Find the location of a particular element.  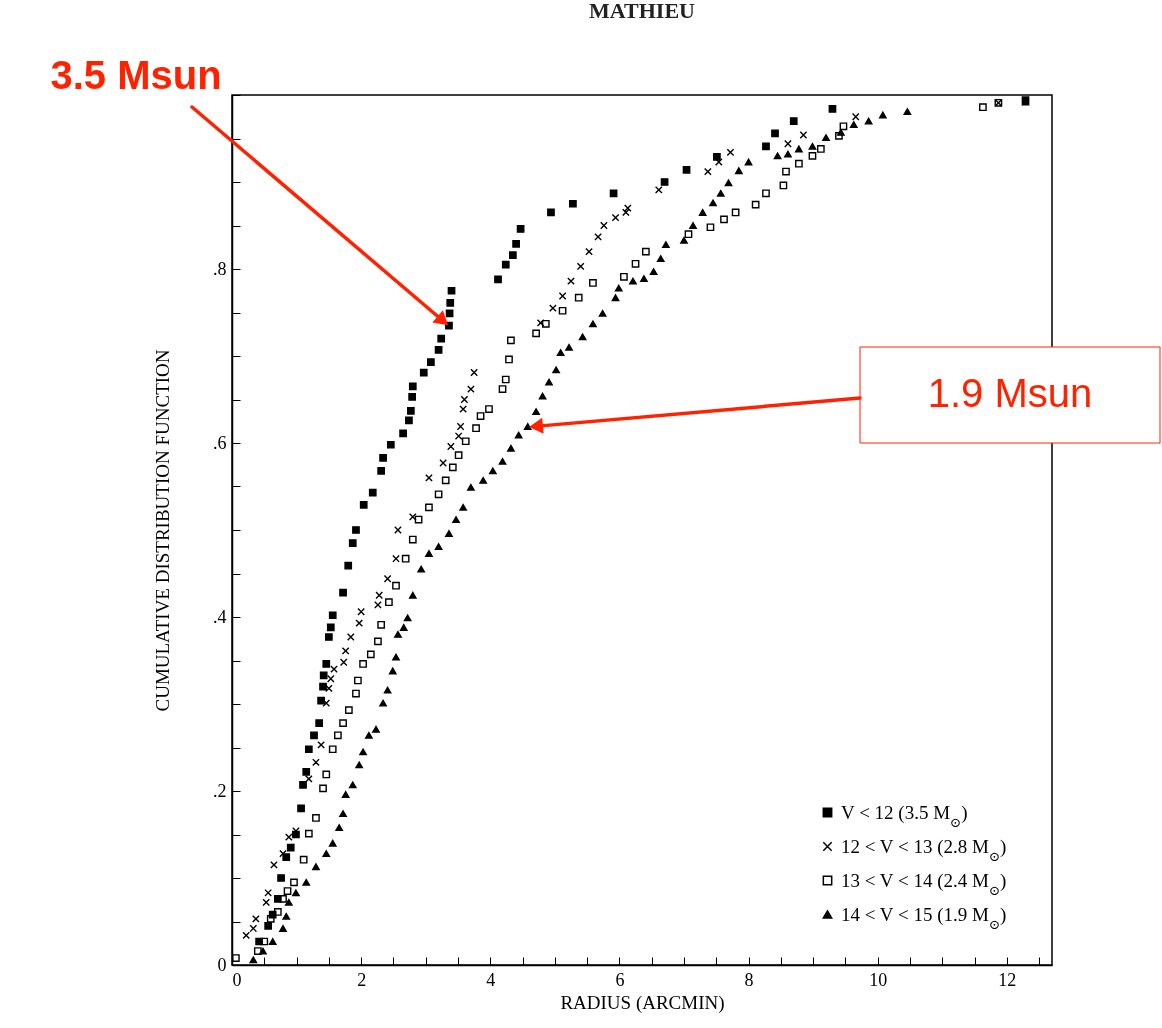

x-tick-label: 4 is located at coordinates (491, 979).